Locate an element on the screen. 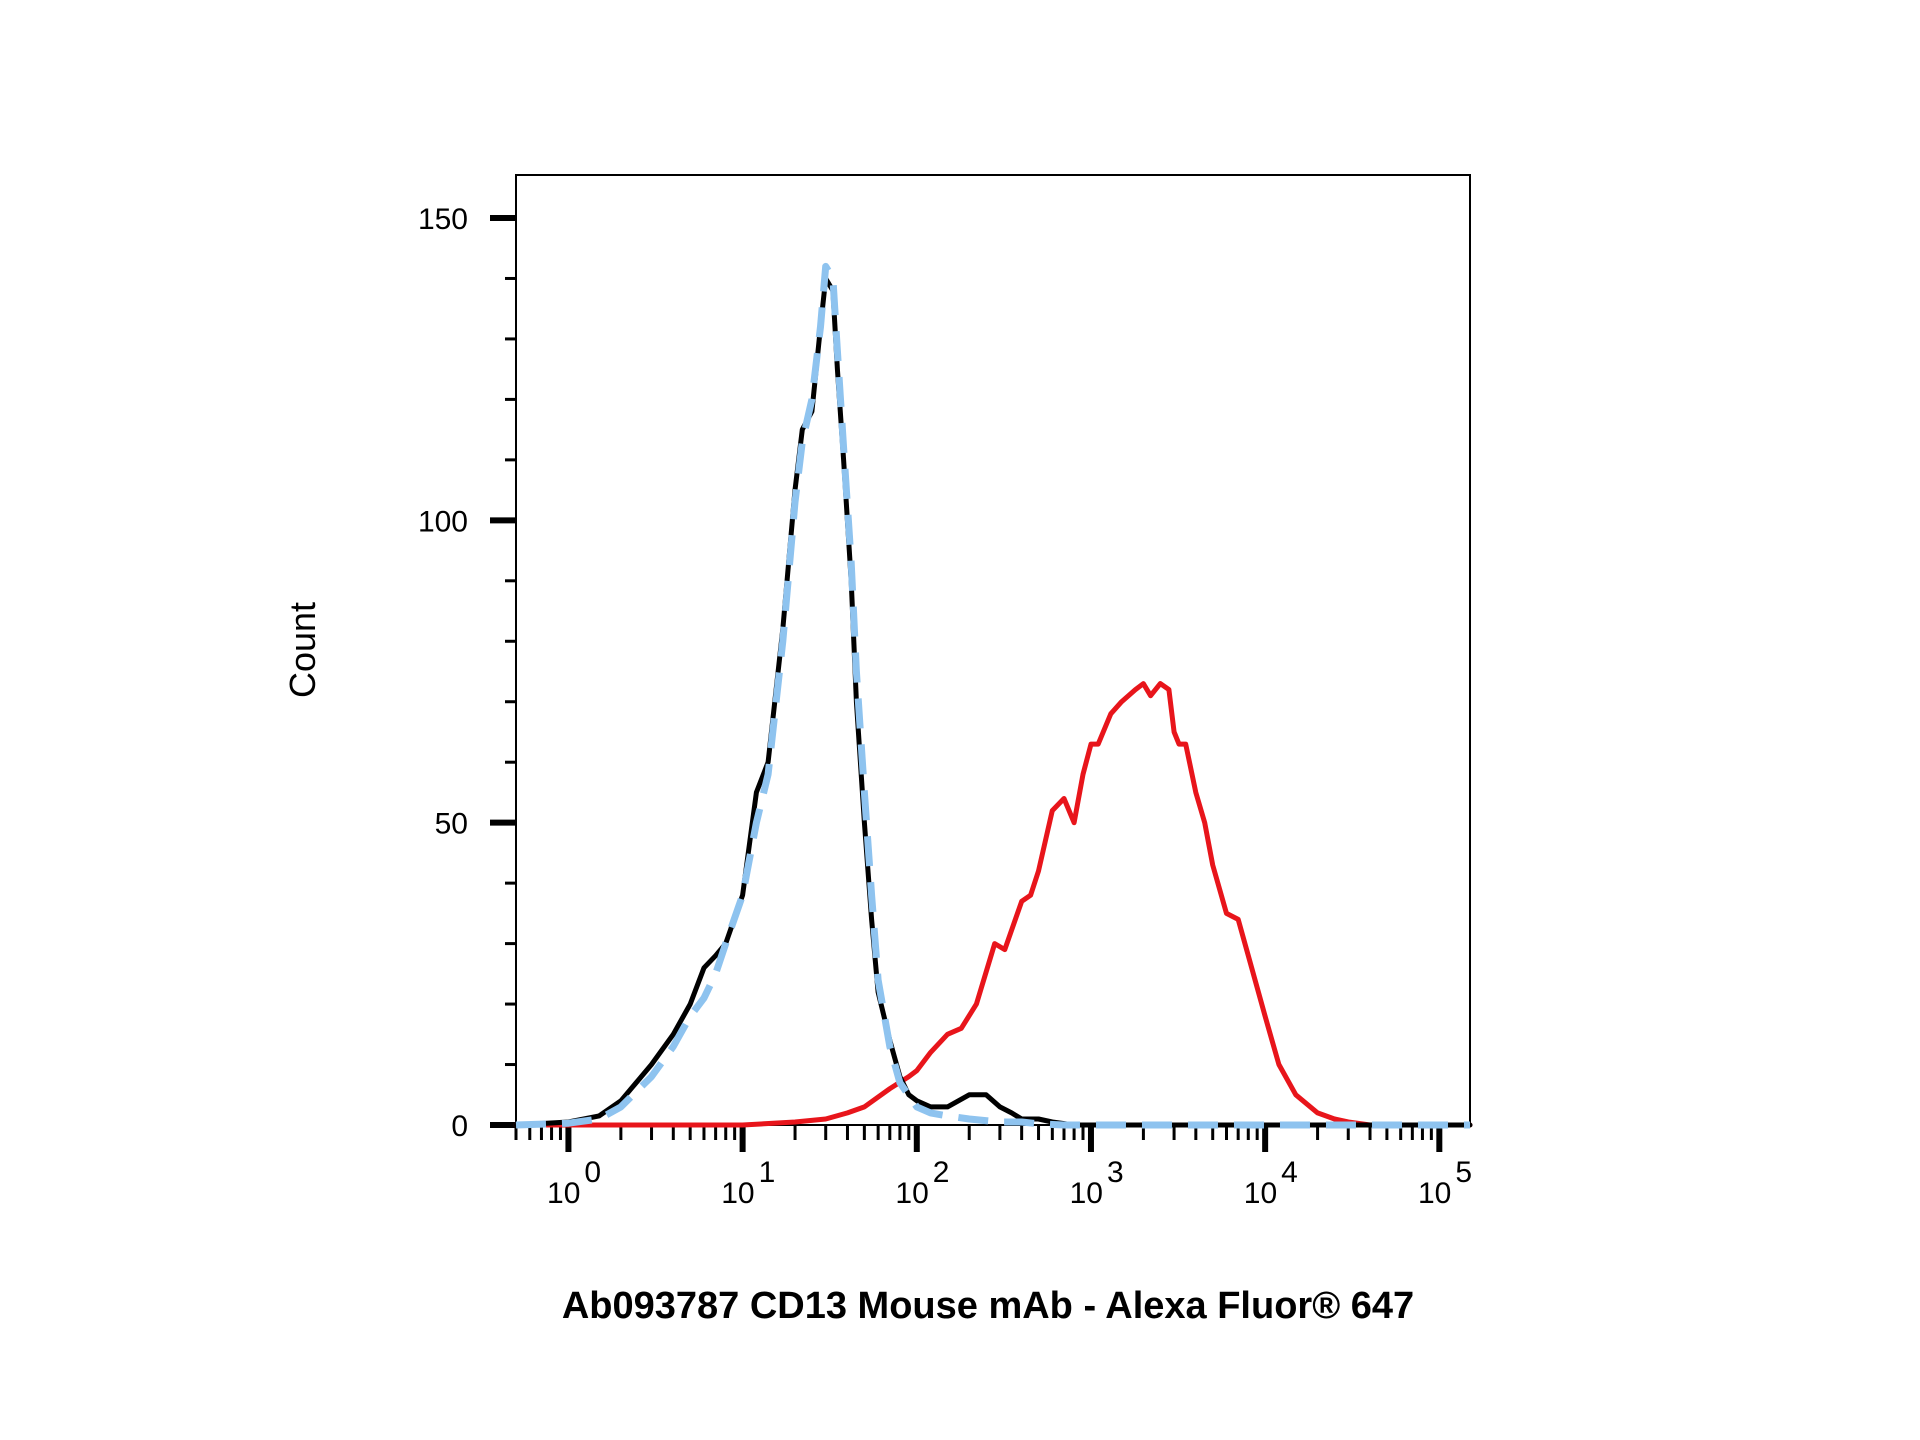  y-tick-label: 50 is located at coordinates (451, 824).